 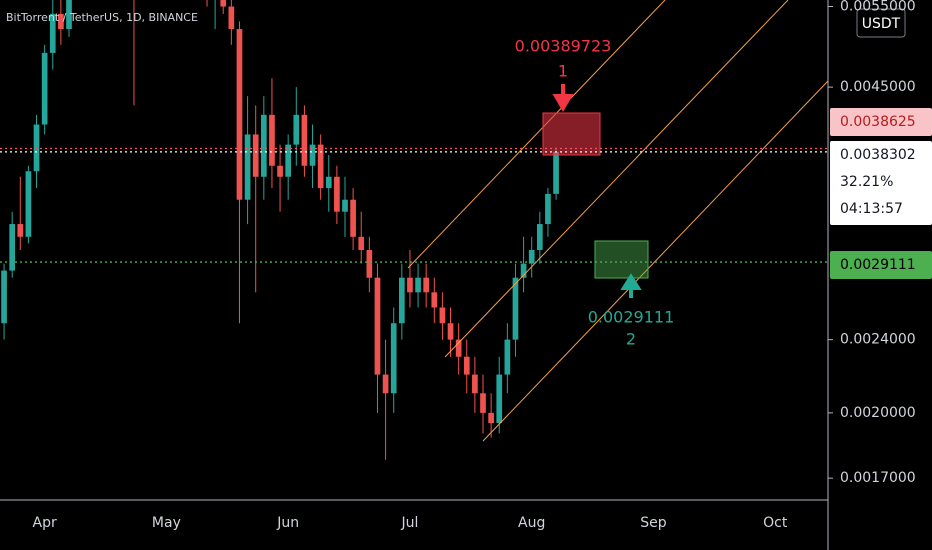 What do you see at coordinates (563, 71) in the screenshot?
I see `annotation-number: 1` at bounding box center [563, 71].